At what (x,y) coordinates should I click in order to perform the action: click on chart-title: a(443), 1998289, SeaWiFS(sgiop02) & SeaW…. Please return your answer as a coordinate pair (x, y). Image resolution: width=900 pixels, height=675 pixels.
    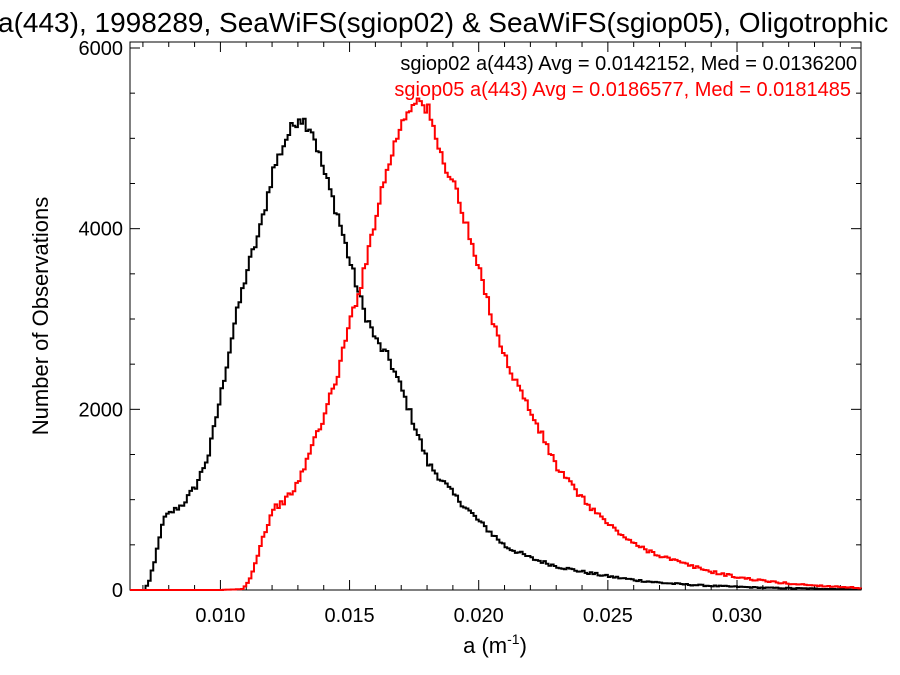
    Looking at the image, I should click on (444, 22).